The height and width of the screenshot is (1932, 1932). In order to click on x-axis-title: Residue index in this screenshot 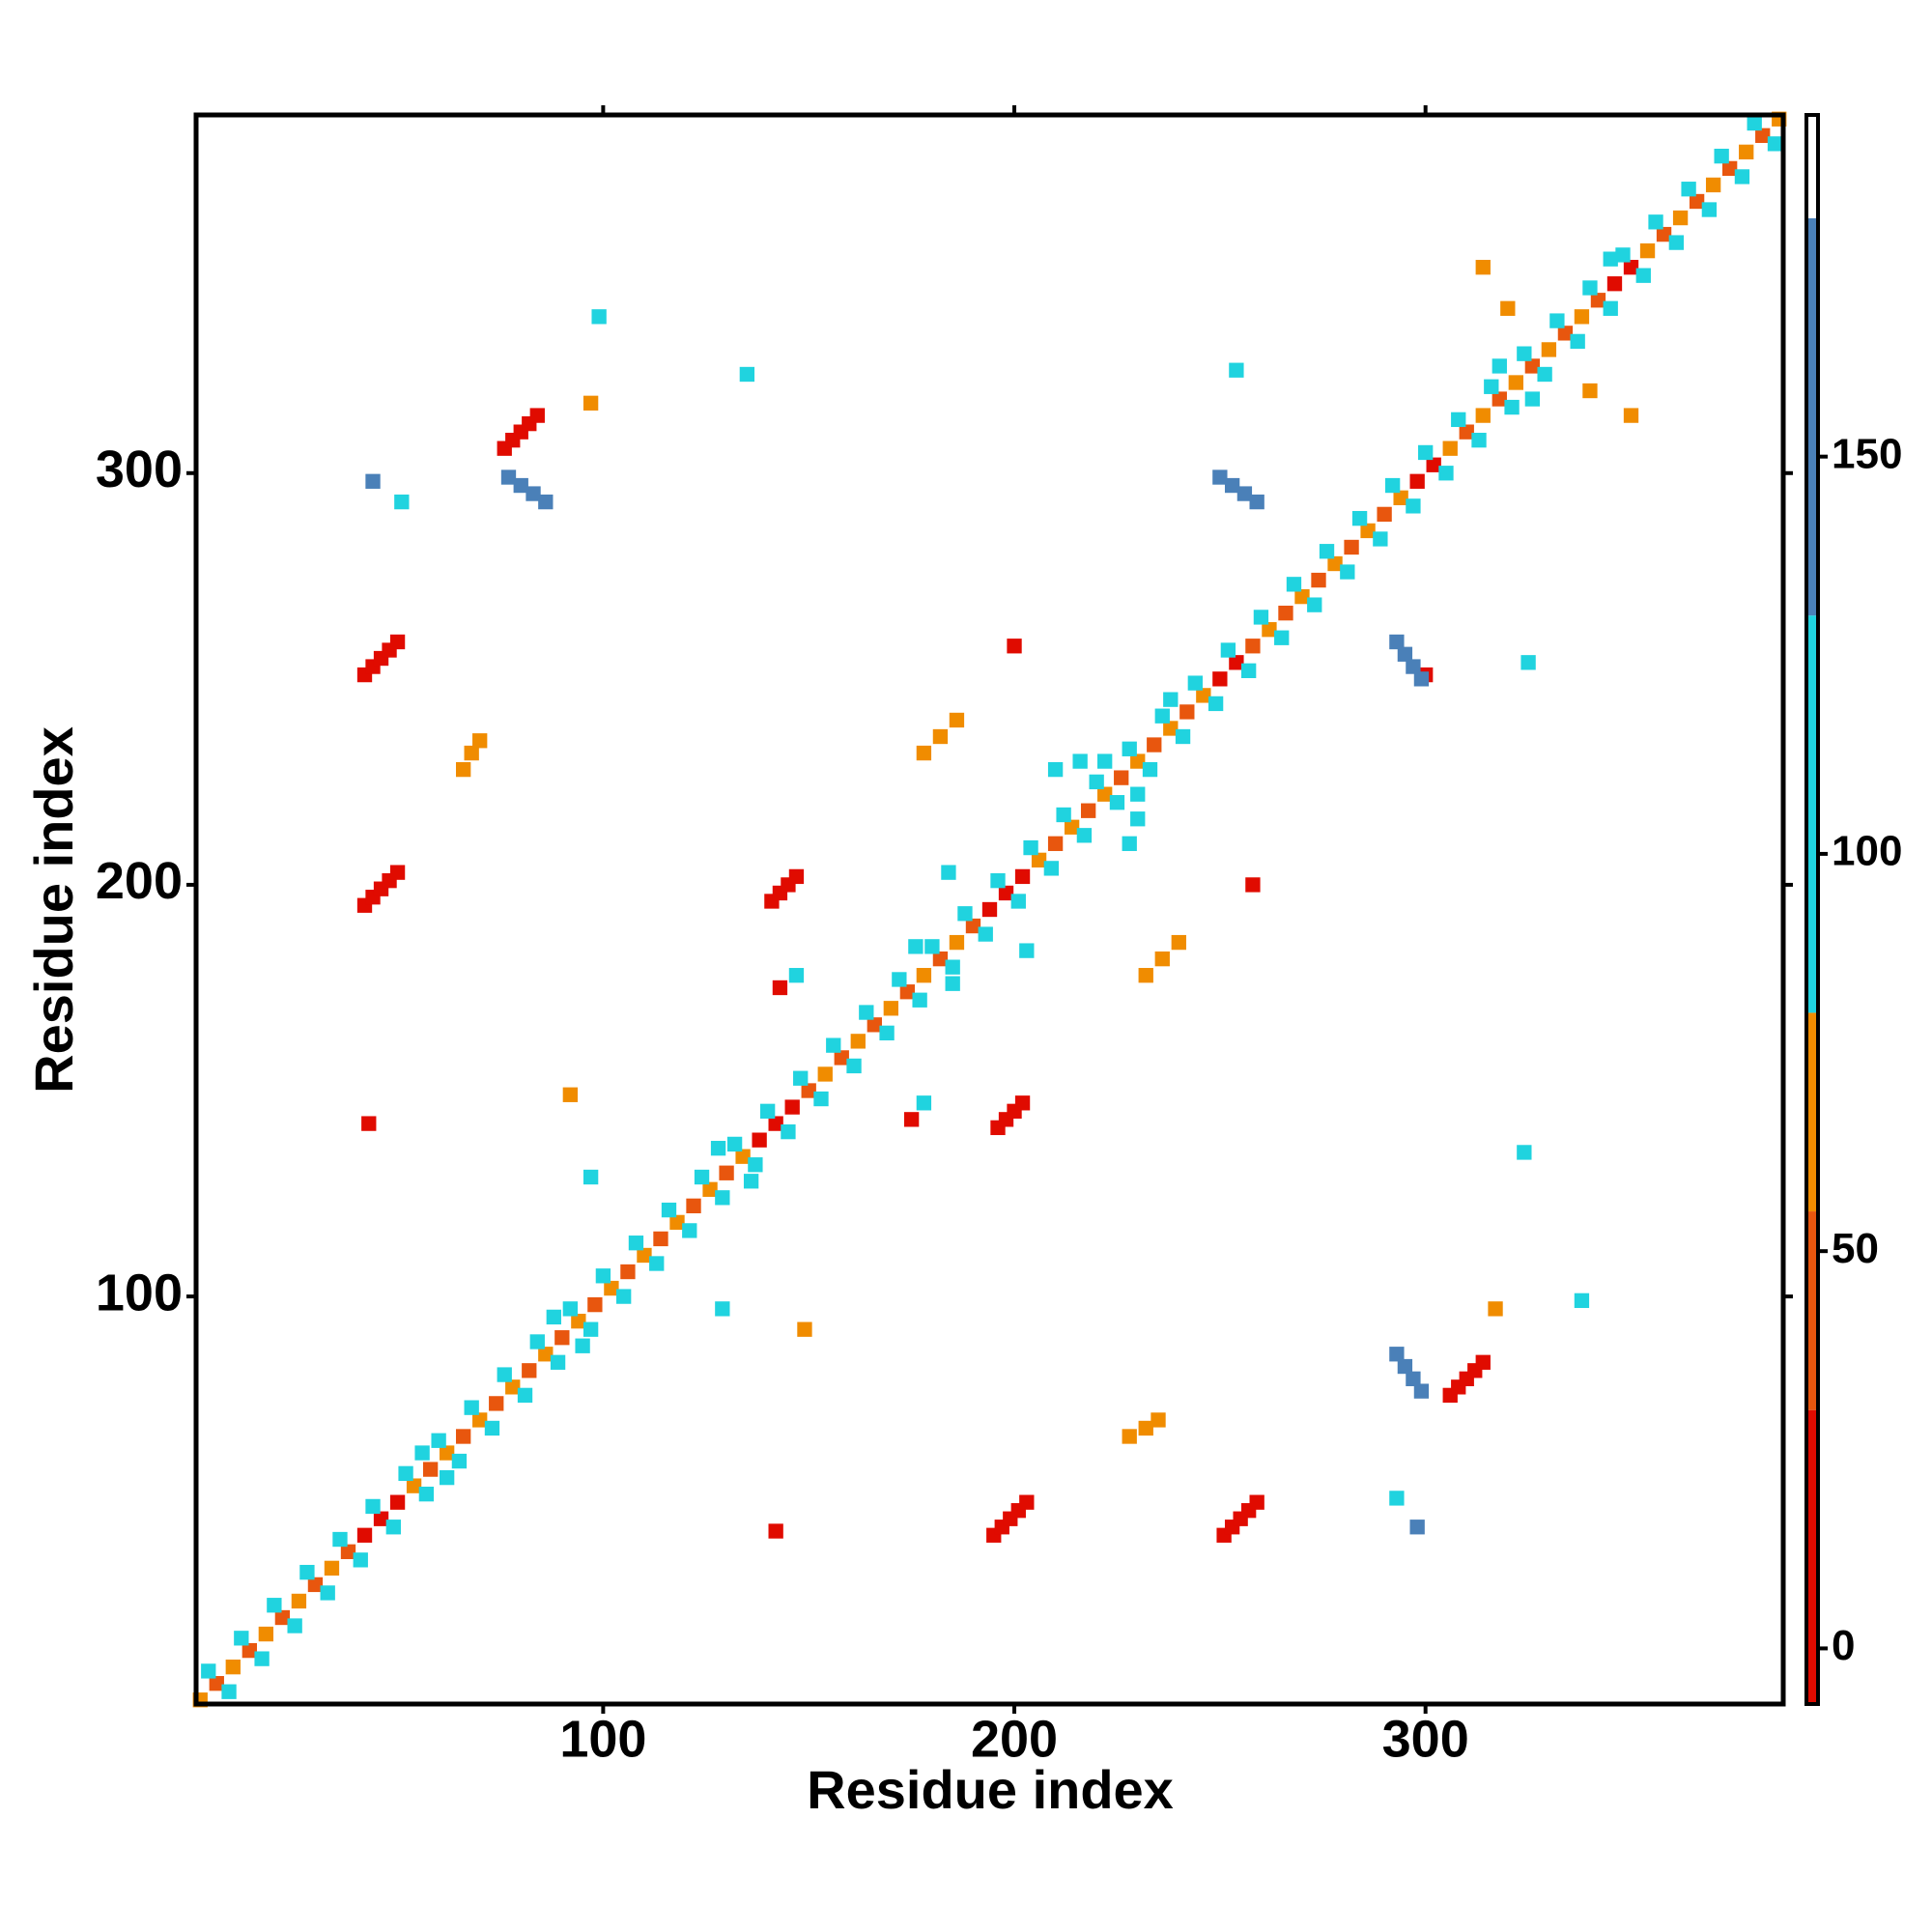, I will do `click(990, 1789)`.